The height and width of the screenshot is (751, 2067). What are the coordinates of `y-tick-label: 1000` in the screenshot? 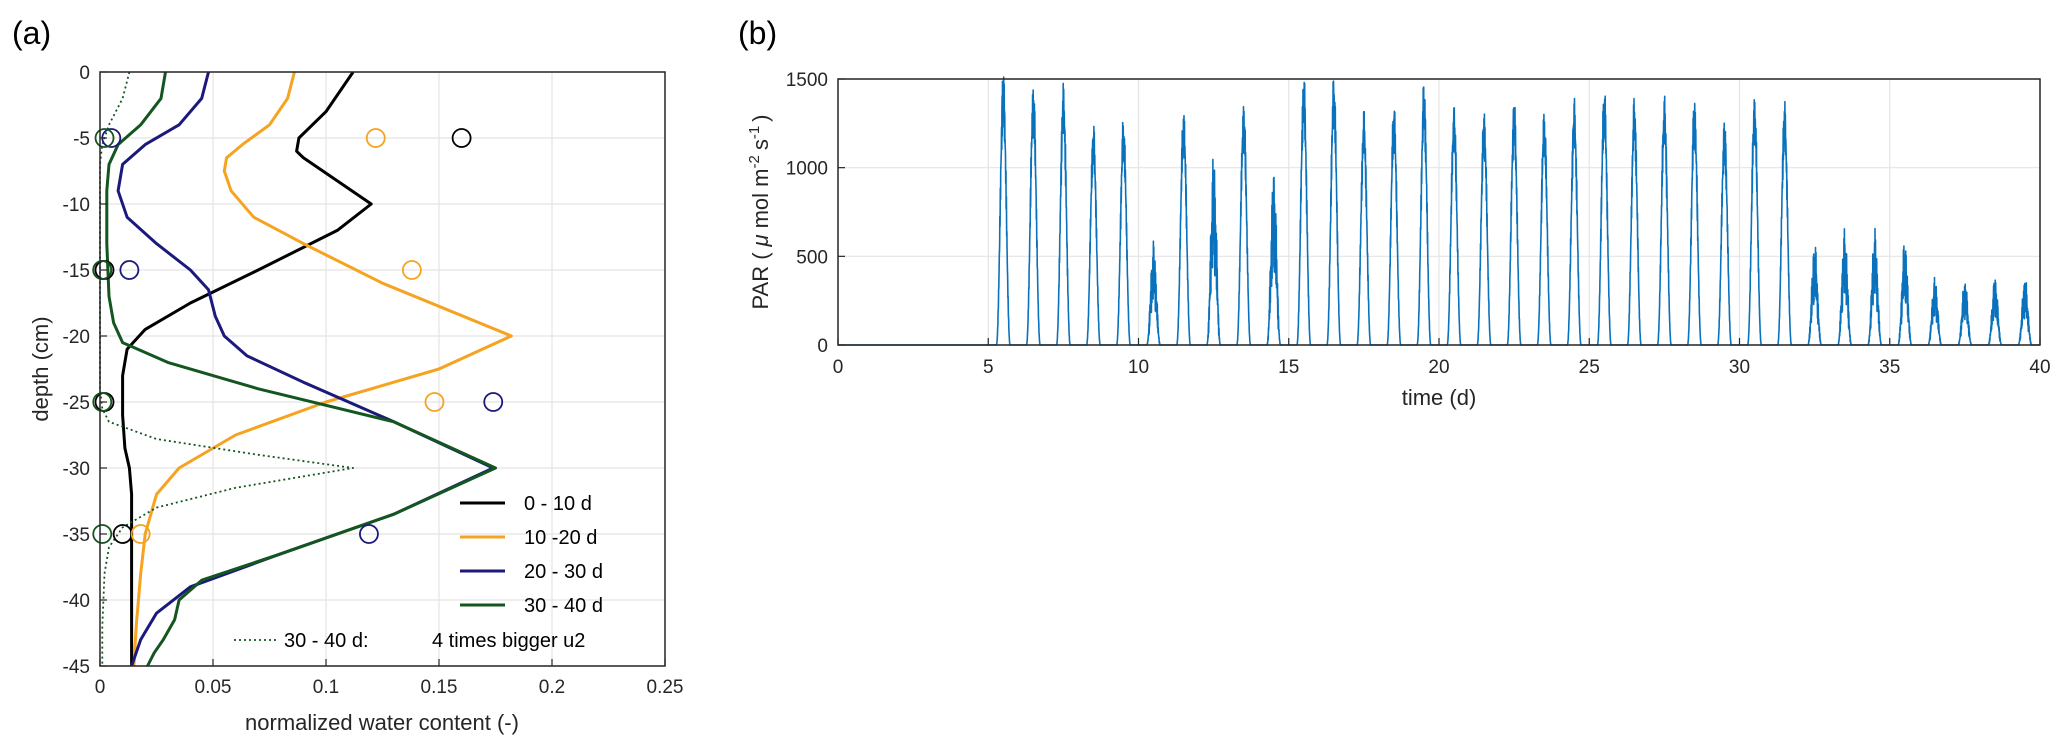 It's located at (807, 169).